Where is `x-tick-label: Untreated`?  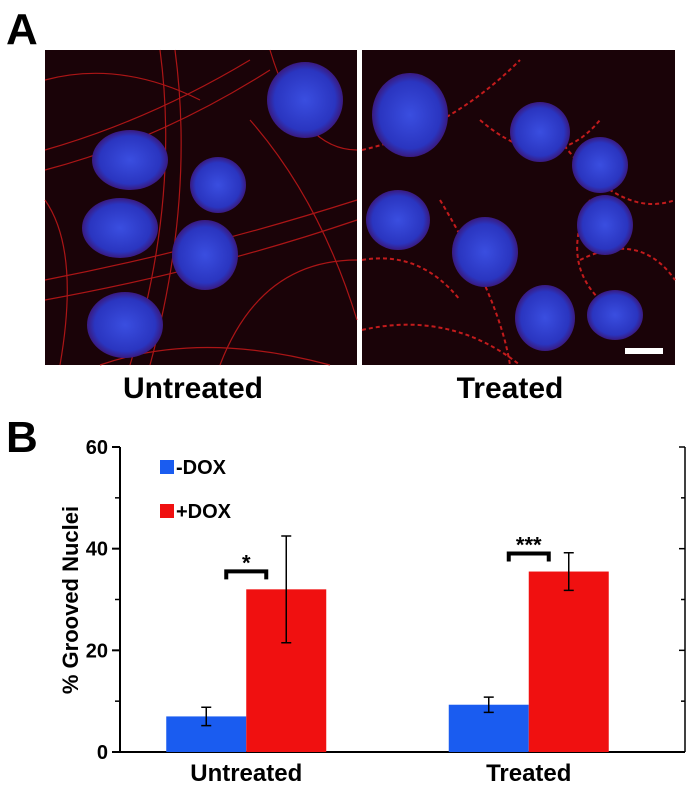 x-tick-label: Untreated is located at coordinates (246, 773).